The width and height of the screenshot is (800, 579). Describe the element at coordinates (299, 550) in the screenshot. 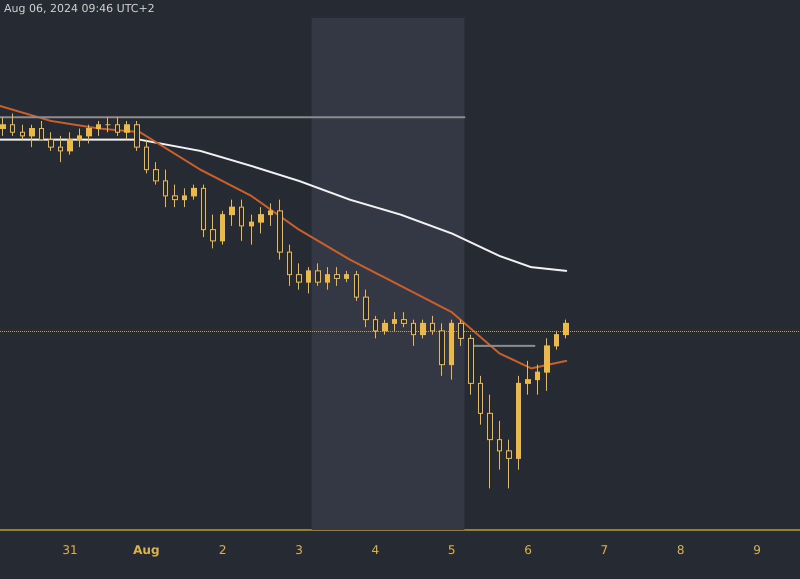

I see `x-tick-label: 3` at that location.